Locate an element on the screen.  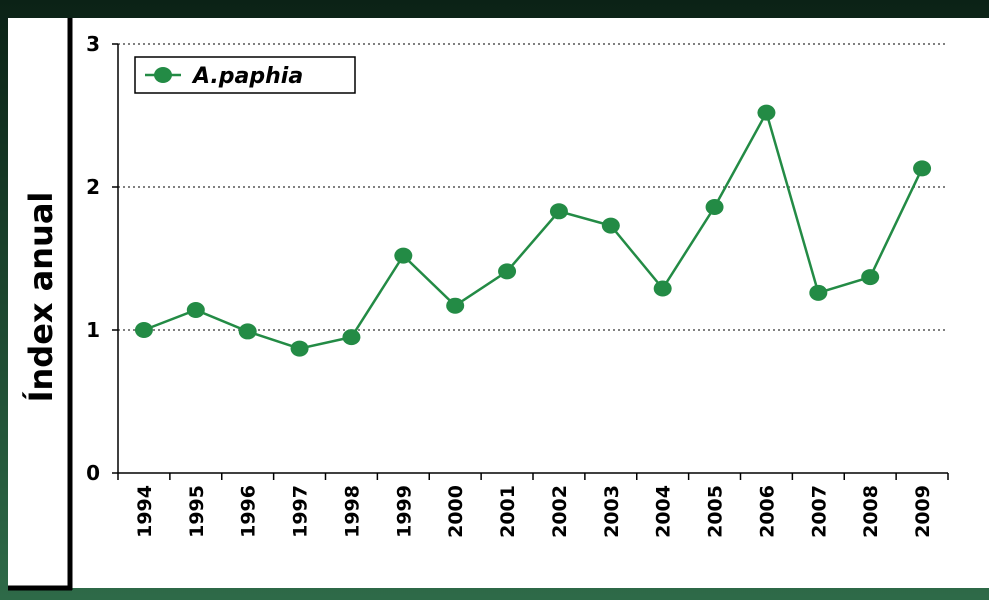
x-tick-label: 2007 is located at coordinates (819, 511).